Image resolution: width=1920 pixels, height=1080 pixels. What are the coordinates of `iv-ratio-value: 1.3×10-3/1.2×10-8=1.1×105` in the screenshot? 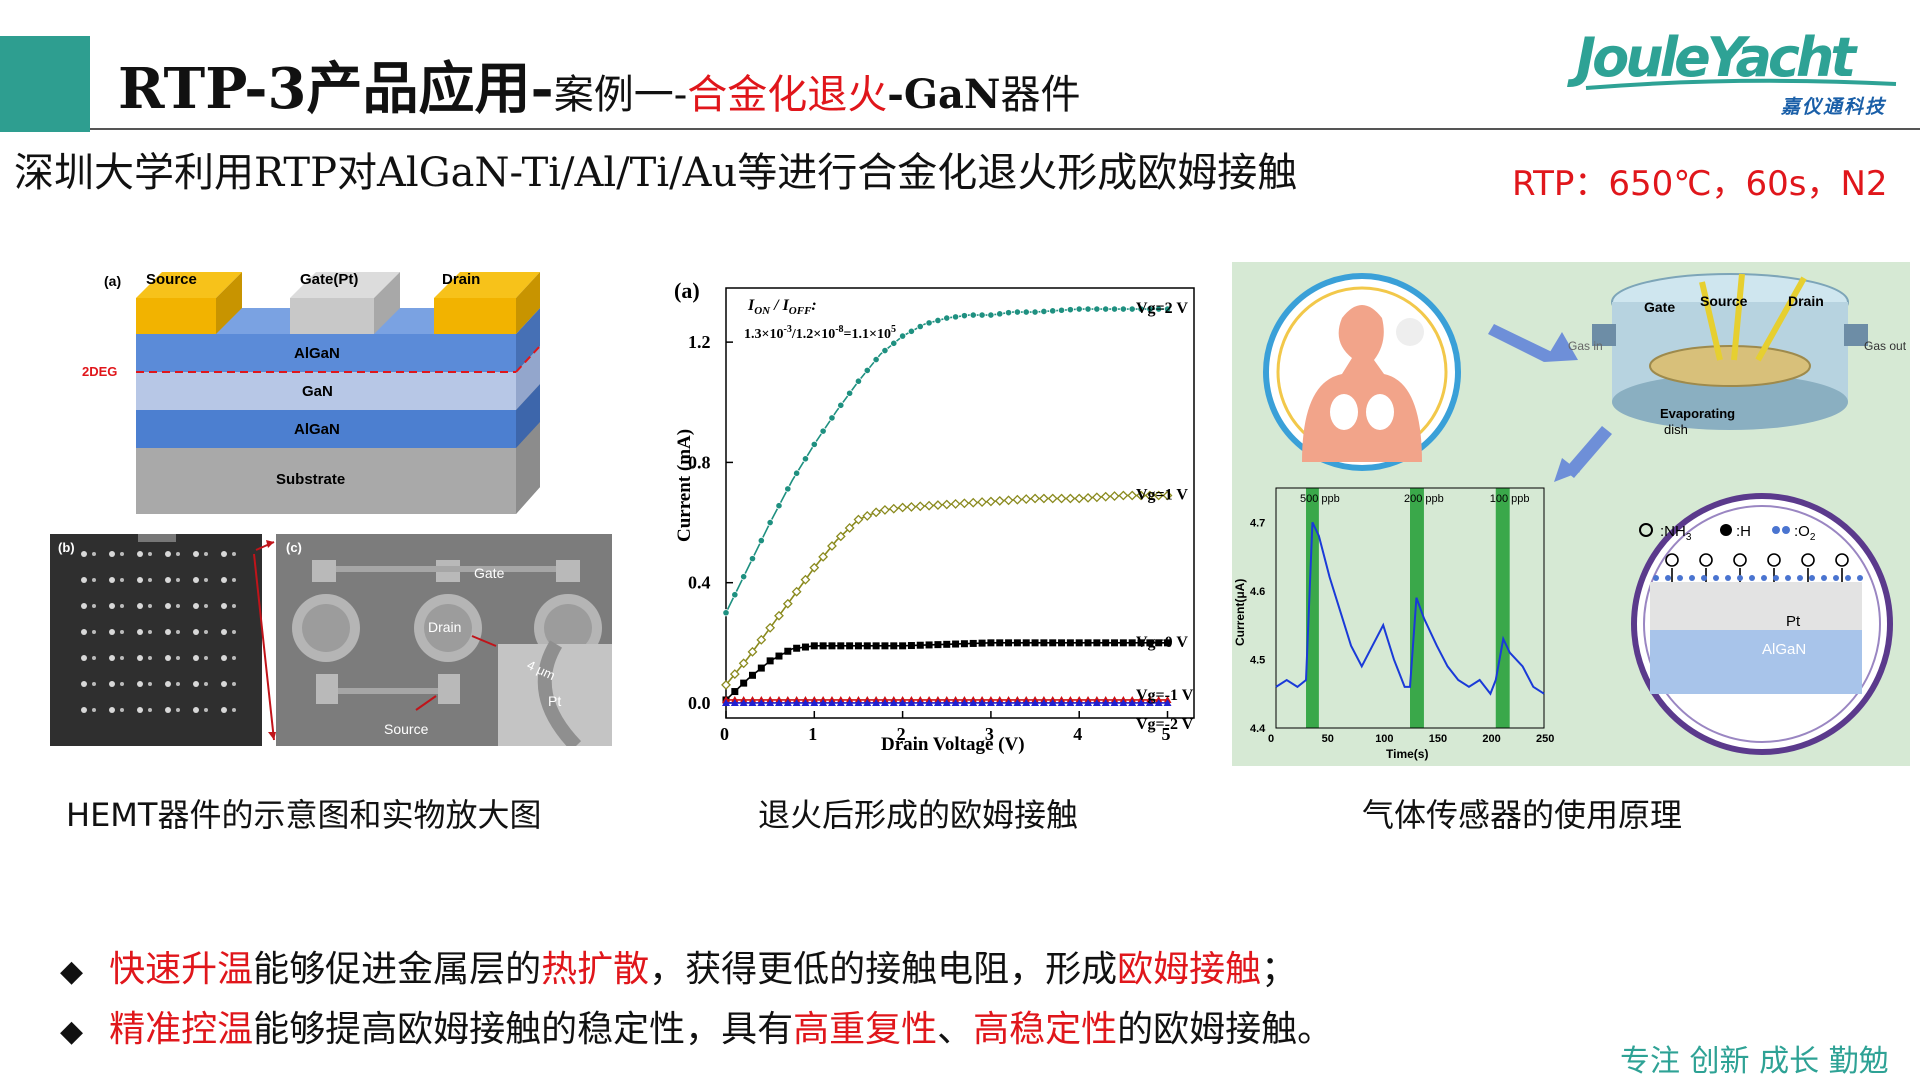 It's located at (820, 333).